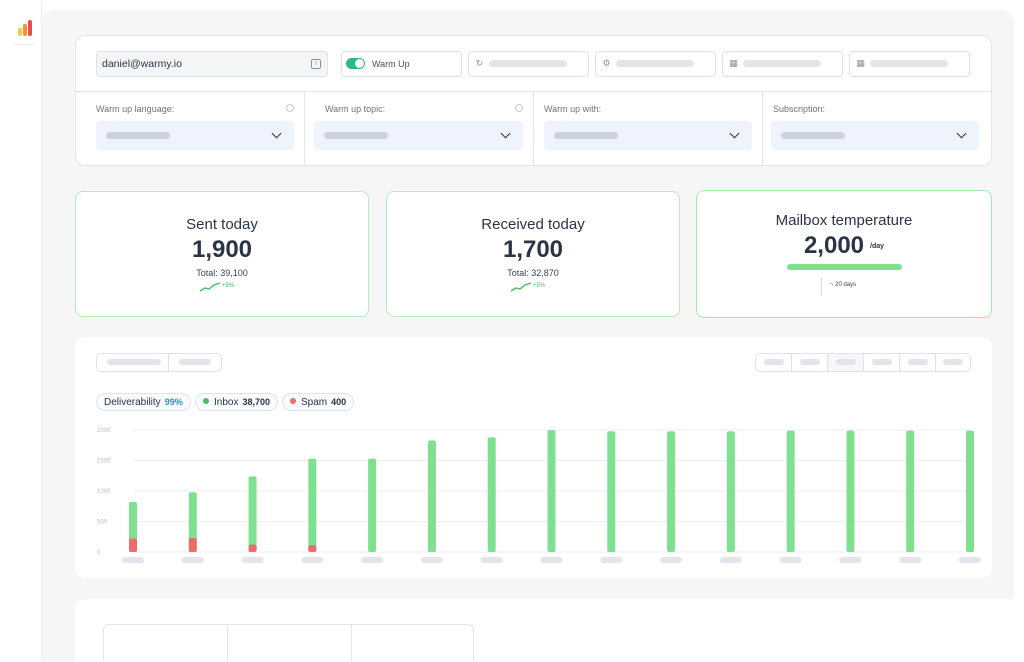  What do you see at coordinates (539, 286) in the screenshot?
I see `received-trend-percent: +5%` at bounding box center [539, 286].